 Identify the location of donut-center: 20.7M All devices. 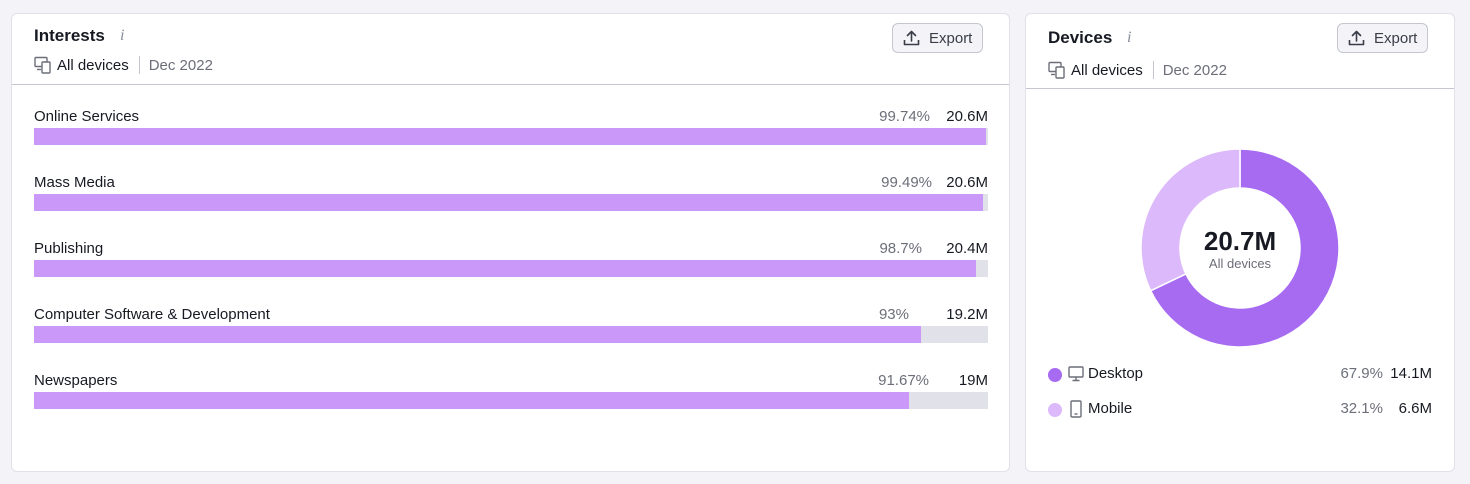
(1240, 248).